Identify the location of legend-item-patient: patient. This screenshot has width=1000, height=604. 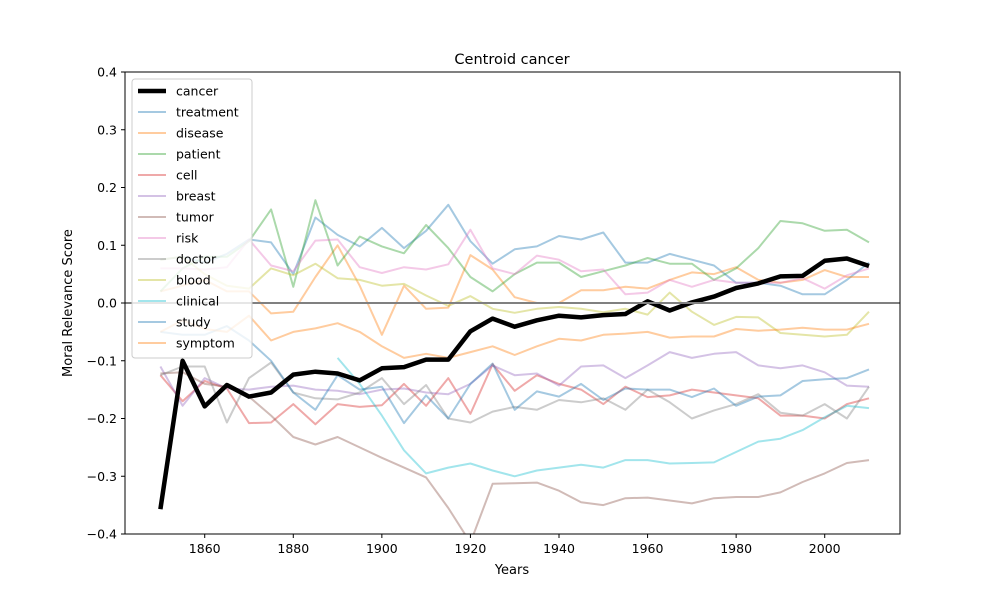
(179, 154).